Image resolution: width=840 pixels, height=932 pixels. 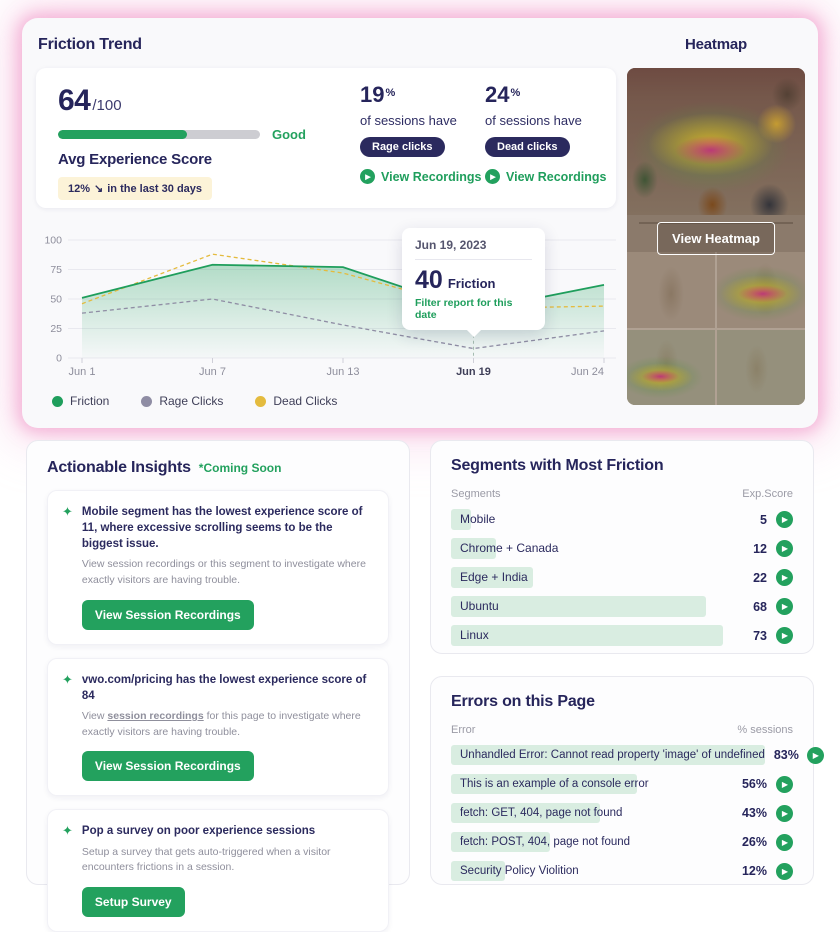 What do you see at coordinates (408, 120) in the screenshot?
I see `stat-line: of sessions have` at bounding box center [408, 120].